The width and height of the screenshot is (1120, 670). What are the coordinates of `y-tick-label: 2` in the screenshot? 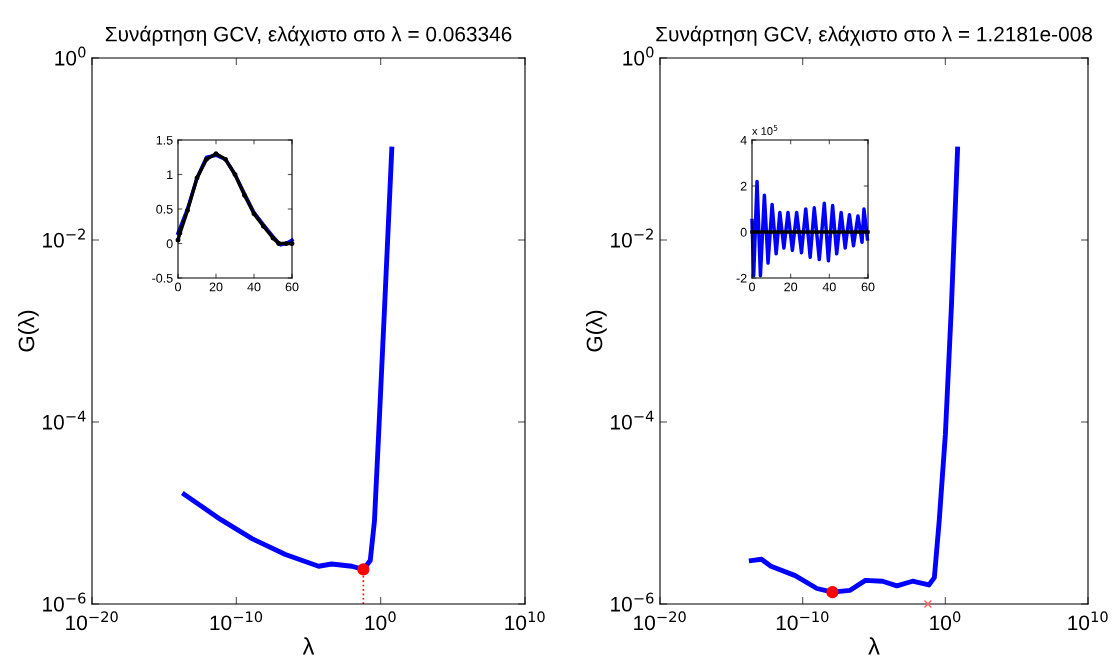 It's located at (743, 186).